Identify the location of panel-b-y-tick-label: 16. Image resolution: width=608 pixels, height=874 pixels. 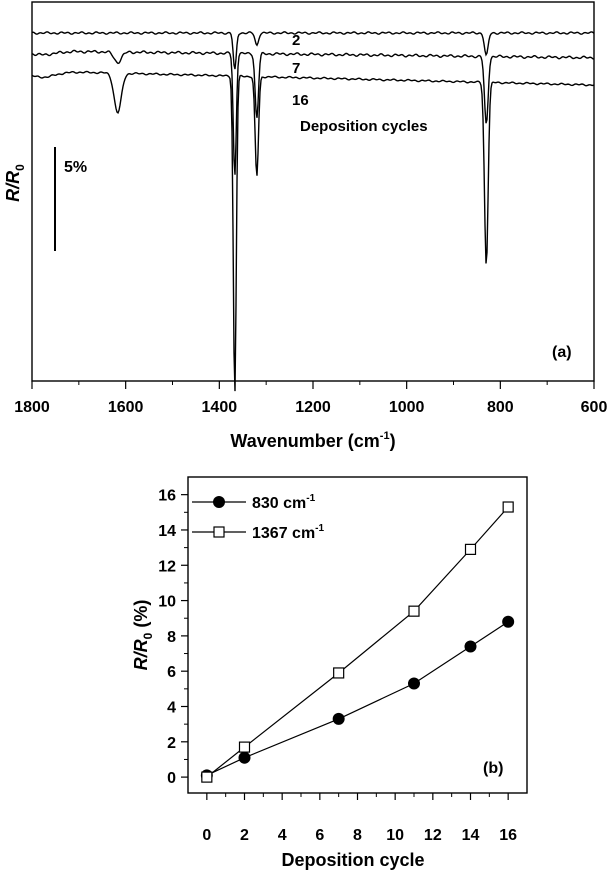
(167, 496).